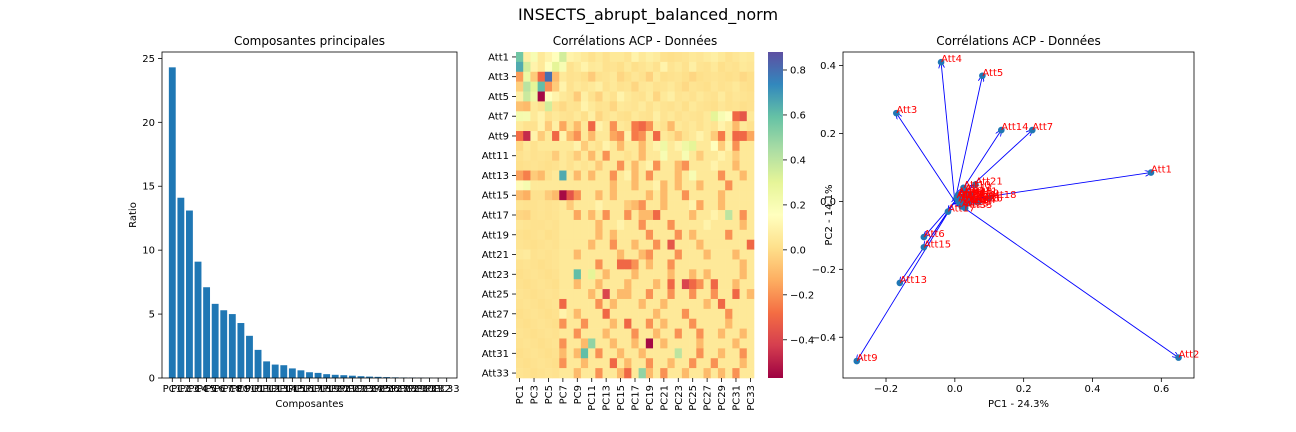 This screenshot has height=432, width=1296. I want to click on y-tick-label: Att3, so click(498, 77).